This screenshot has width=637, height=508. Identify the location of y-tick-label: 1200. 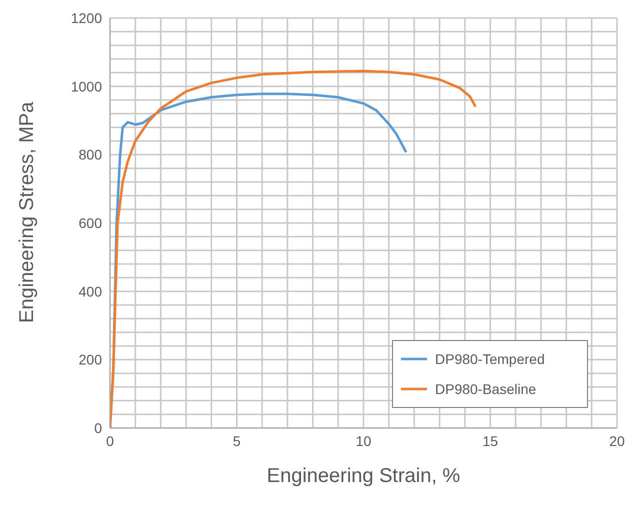
(86, 18).